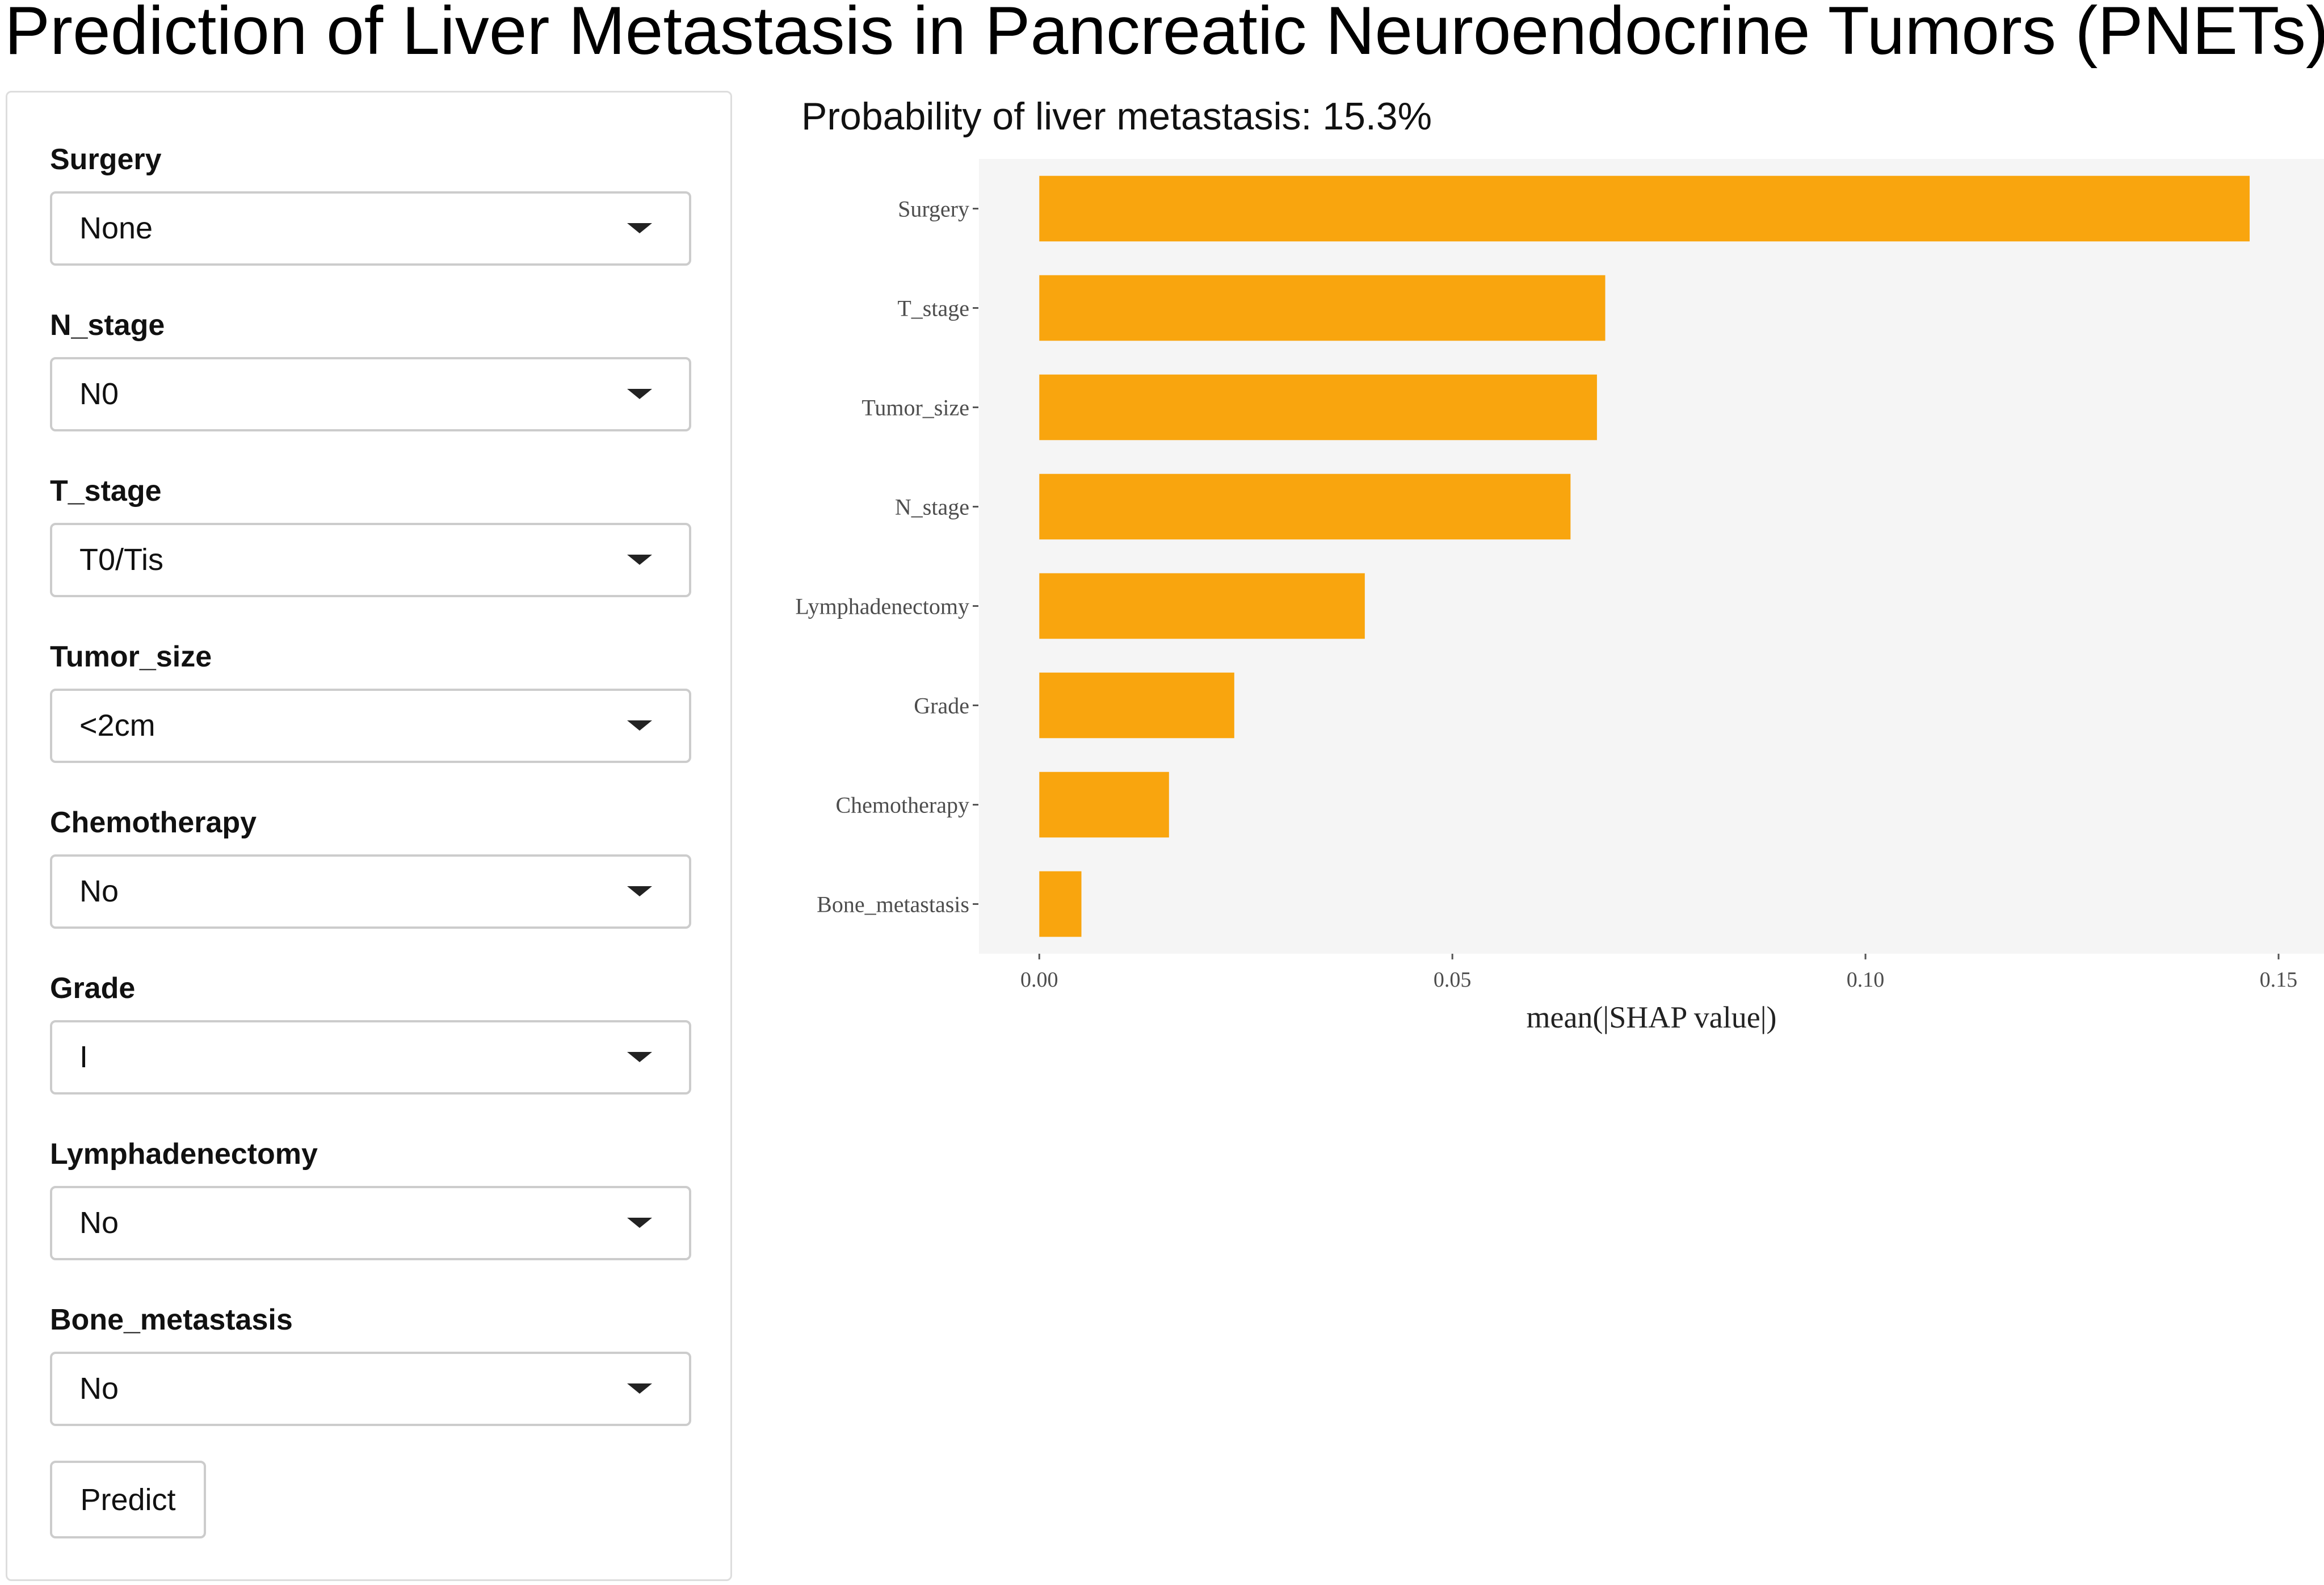  What do you see at coordinates (932, 507) in the screenshot?
I see `y-tick-label: N_stage` at bounding box center [932, 507].